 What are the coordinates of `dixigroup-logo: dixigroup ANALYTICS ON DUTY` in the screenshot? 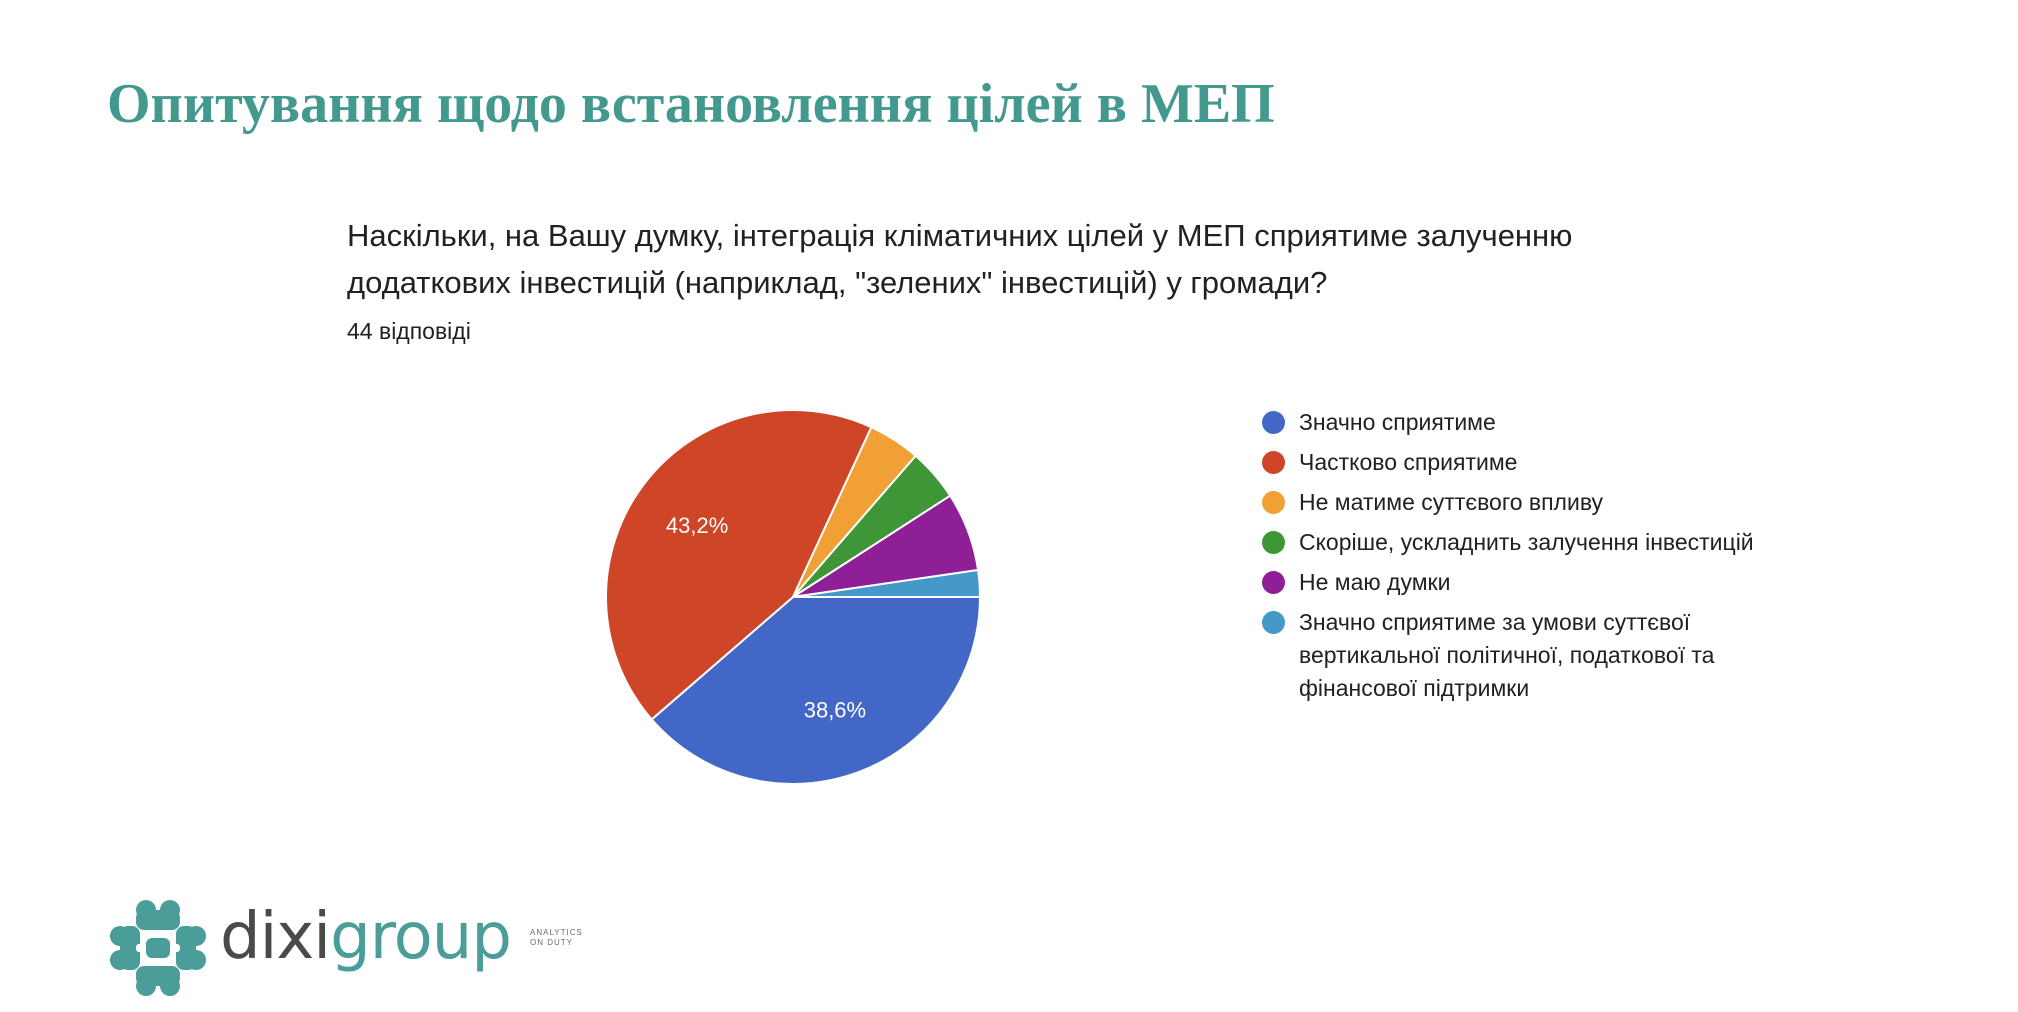 It's located at (358, 948).